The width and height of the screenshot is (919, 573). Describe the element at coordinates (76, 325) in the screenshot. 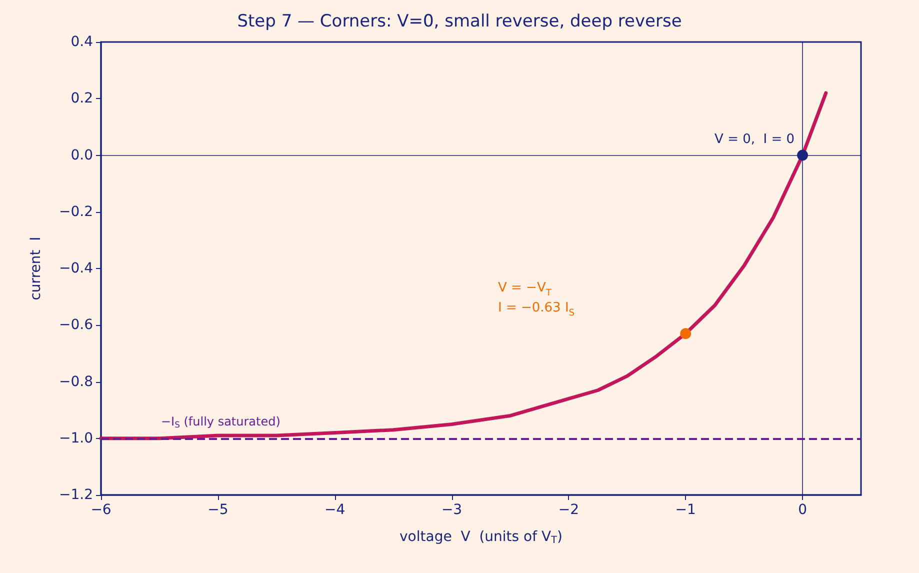

I see `y-tick-label: −0.6` at that location.